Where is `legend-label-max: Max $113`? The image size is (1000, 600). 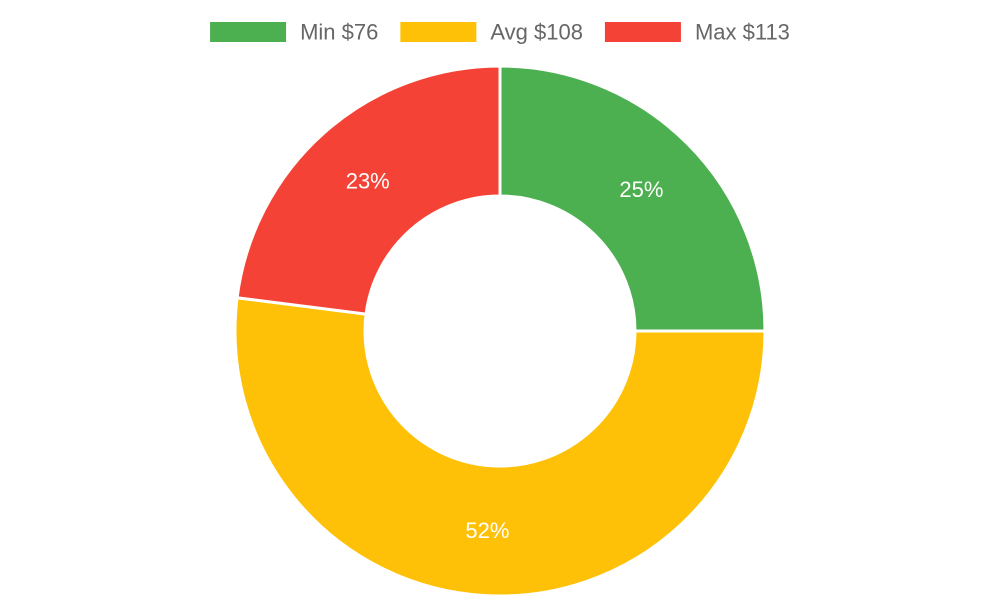
legend-label-max: Max $113 is located at coordinates (742, 32).